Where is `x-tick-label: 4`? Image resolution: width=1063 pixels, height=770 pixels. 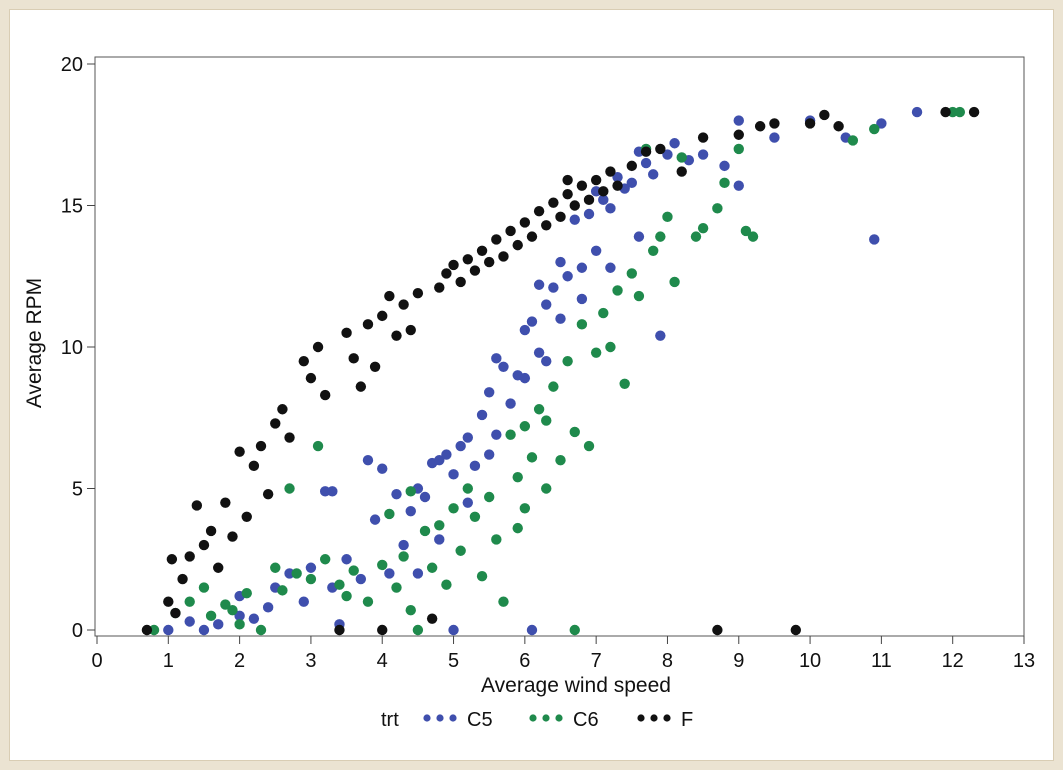 x-tick-label: 4 is located at coordinates (382, 661).